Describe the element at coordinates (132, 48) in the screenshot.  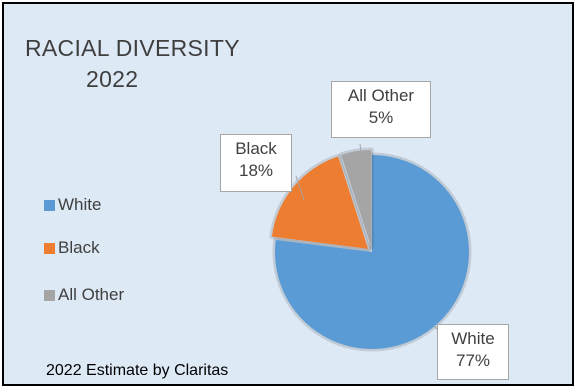
I see `chart-title-line-1: RACIAL DIVERSITY` at that location.